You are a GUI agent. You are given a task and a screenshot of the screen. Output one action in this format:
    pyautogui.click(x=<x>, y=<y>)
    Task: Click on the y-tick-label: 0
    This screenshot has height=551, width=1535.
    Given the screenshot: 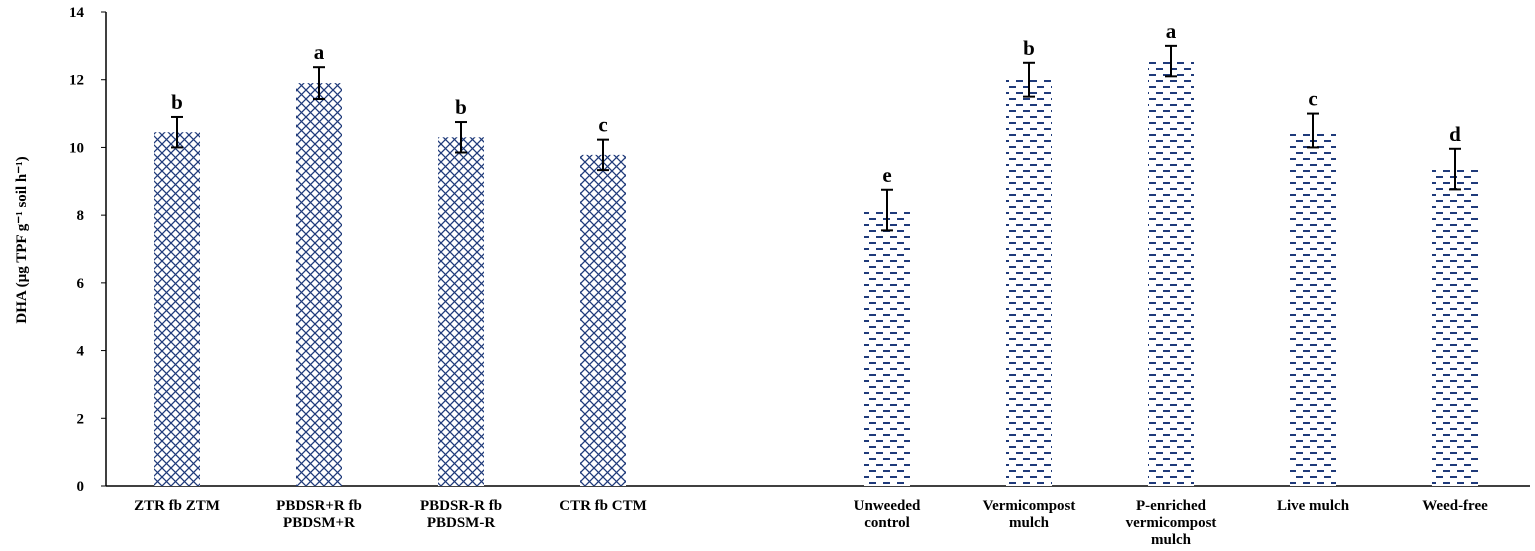 What is the action you would take?
    pyautogui.click(x=81, y=487)
    